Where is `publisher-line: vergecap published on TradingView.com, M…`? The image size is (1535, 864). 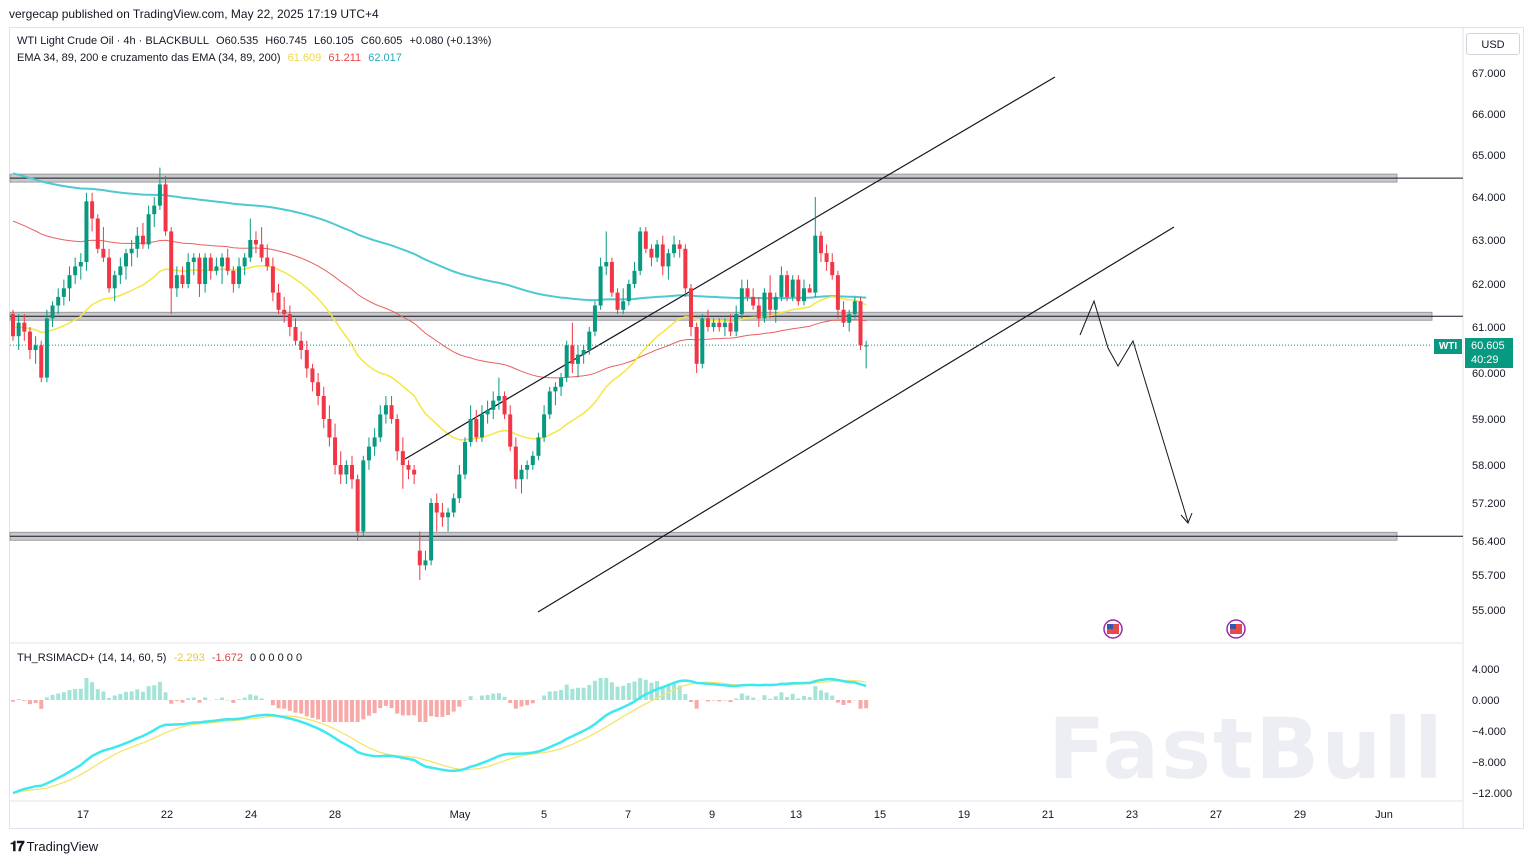
publisher-line: vergecap published on TradingView.com, M… is located at coordinates (194, 14).